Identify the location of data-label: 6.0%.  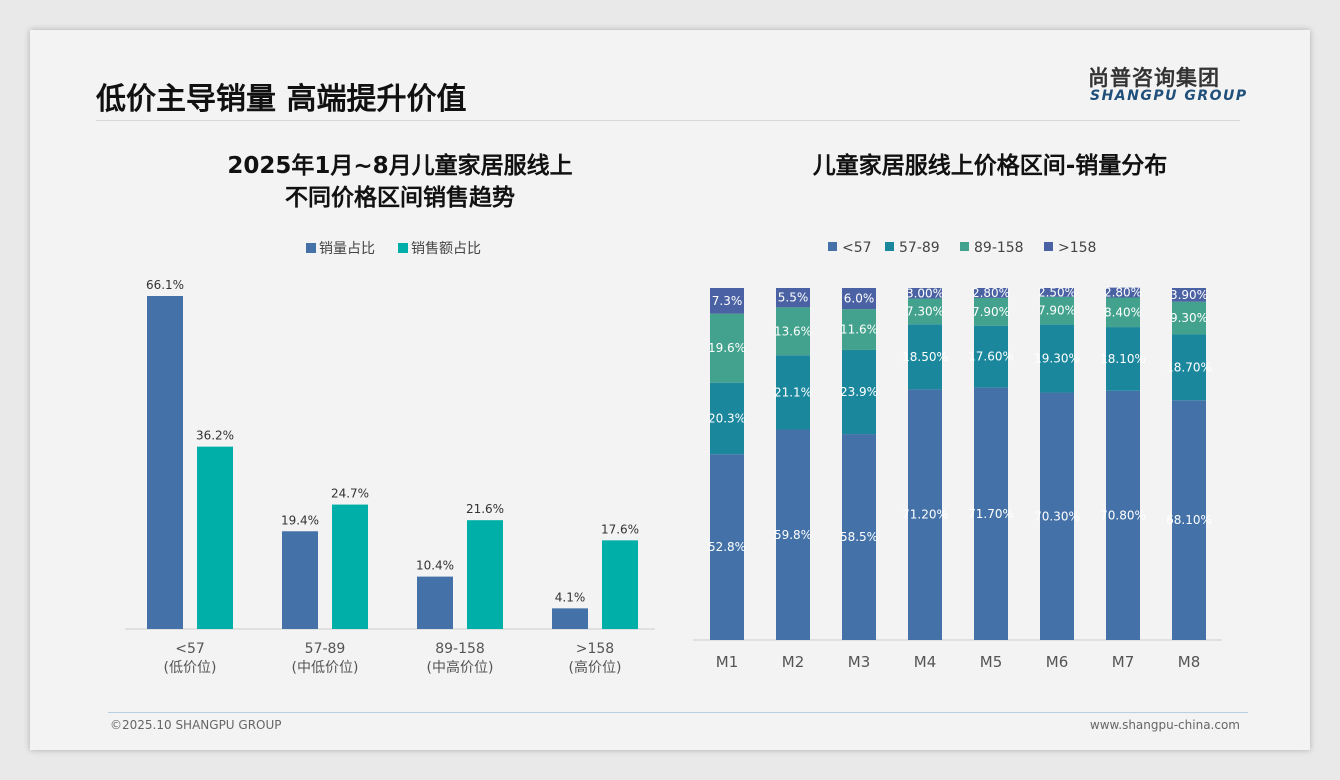
(859, 299).